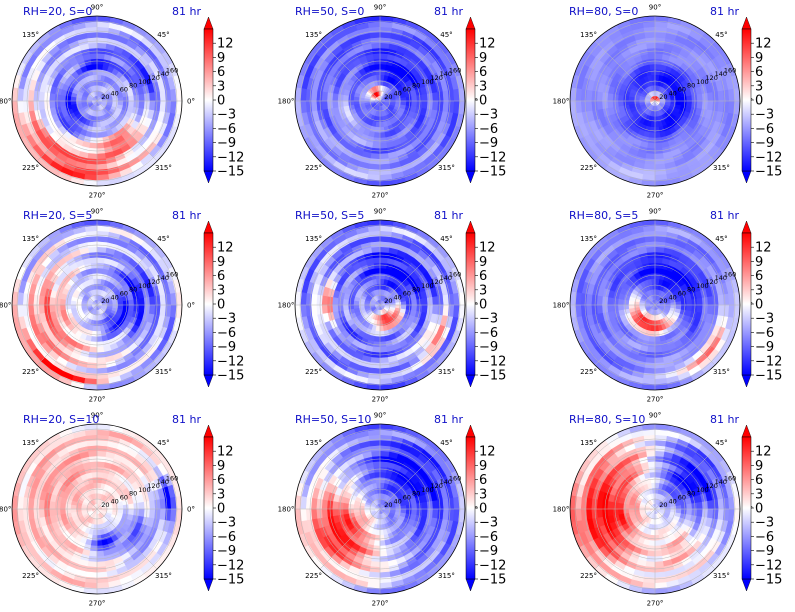 The width and height of the screenshot is (795, 612). I want to click on angle-tick-label: 315°, so click(163, 372).